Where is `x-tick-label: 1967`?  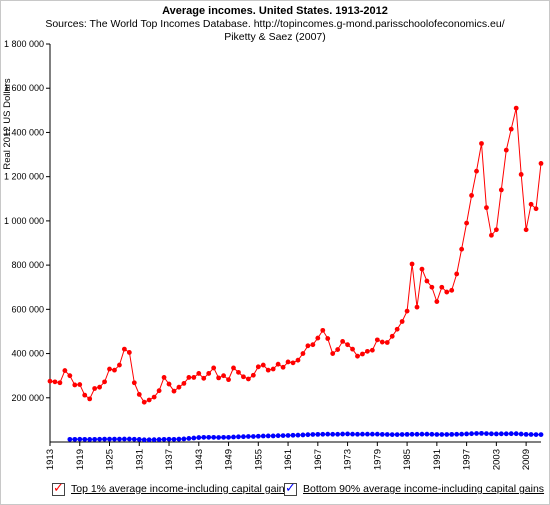 x-tick-label: 1967 is located at coordinates (318, 459).